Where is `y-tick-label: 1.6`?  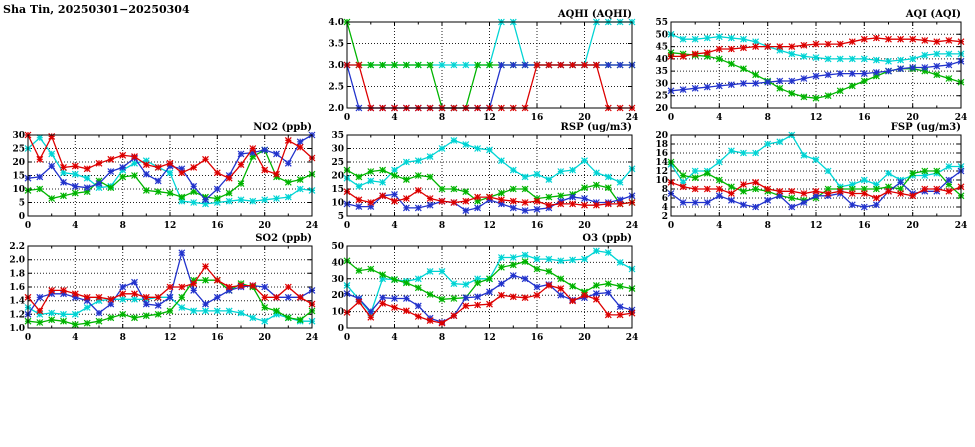
y-tick-label: 1.6 is located at coordinates (17, 288).